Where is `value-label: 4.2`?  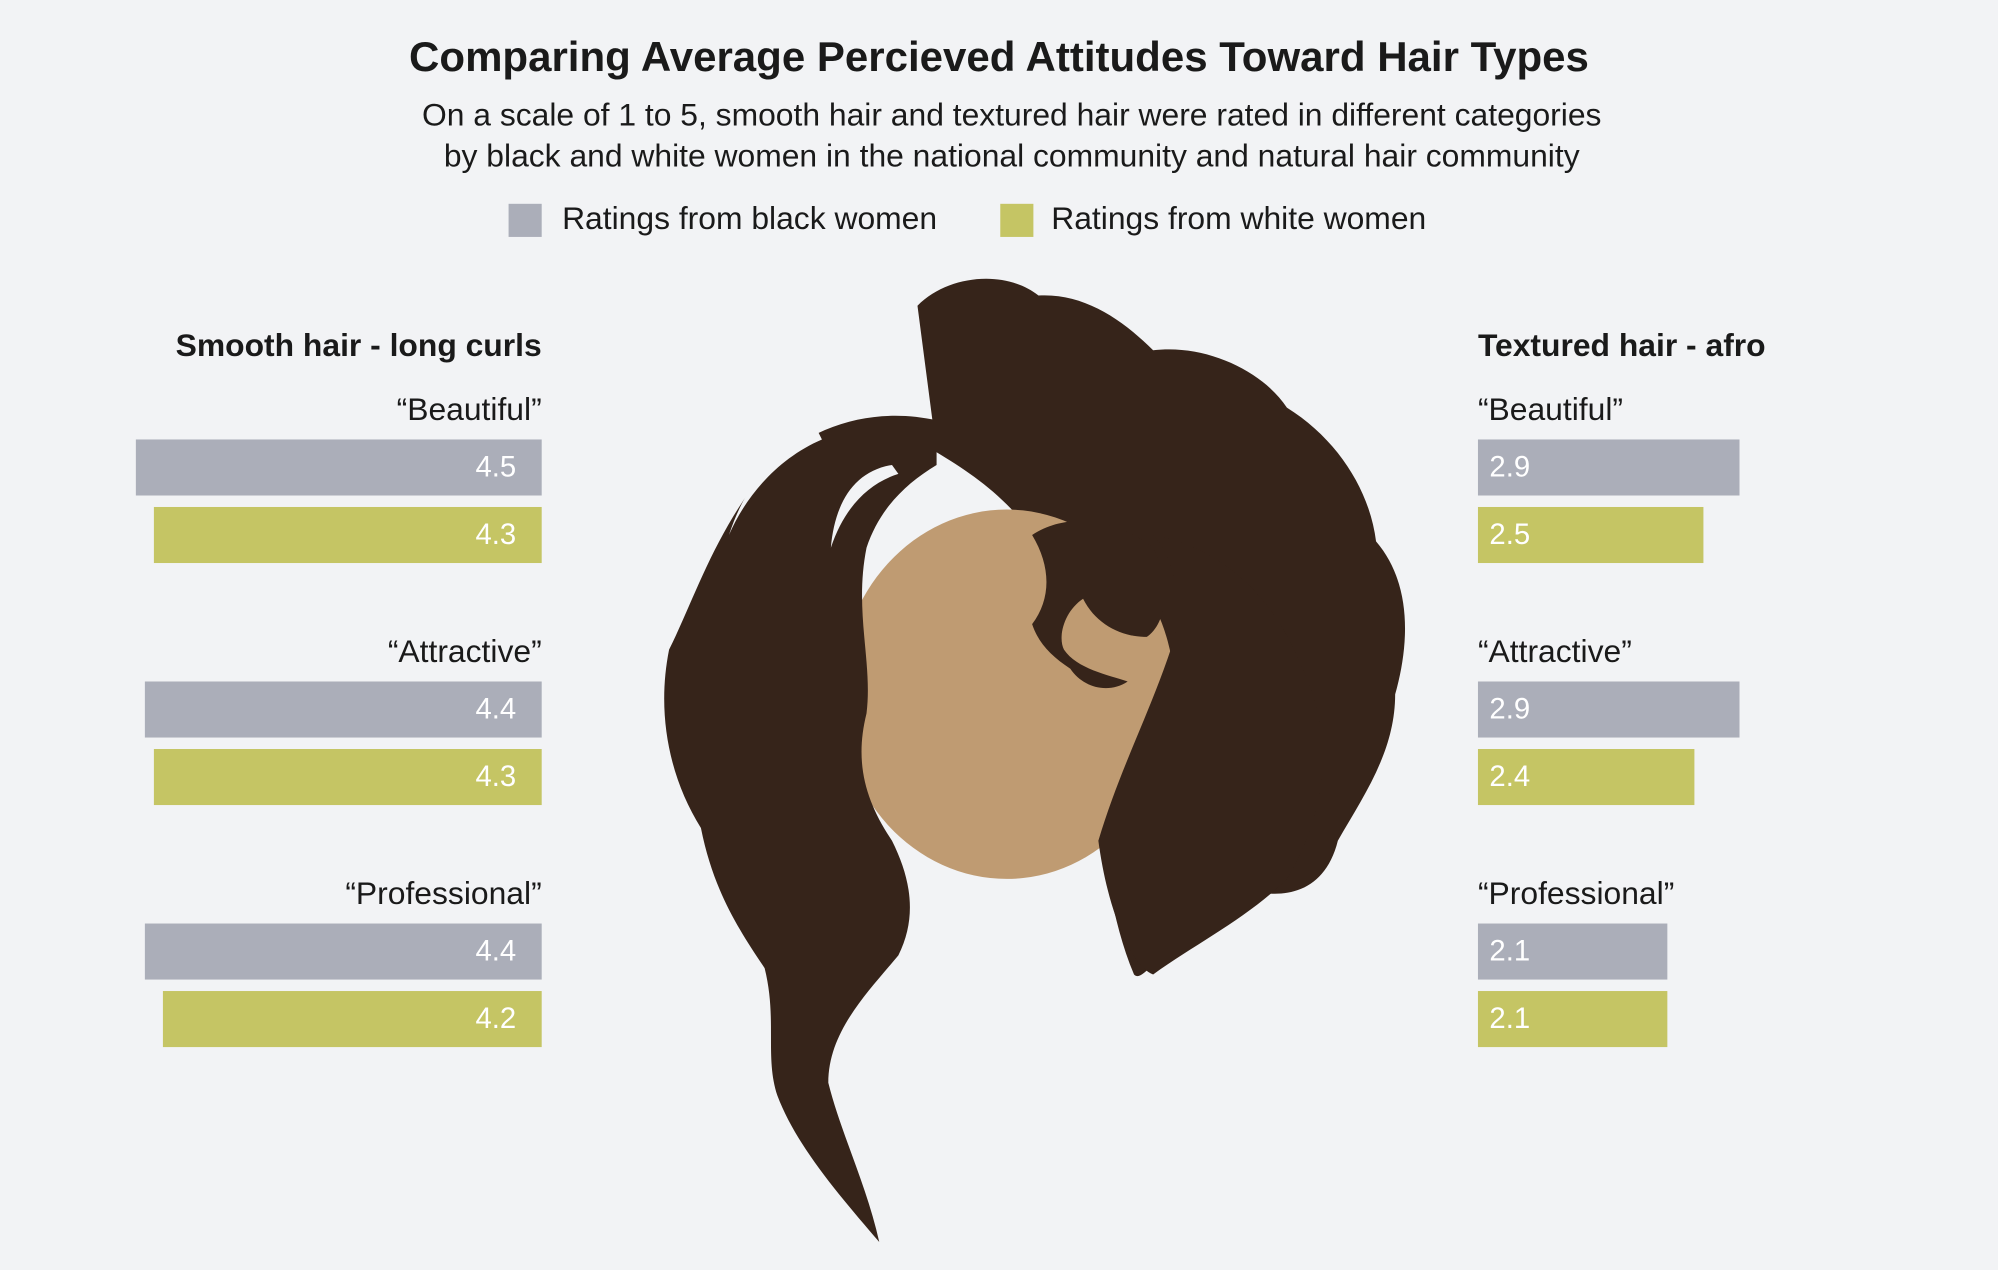
value-label: 4.2 is located at coordinates (496, 1018).